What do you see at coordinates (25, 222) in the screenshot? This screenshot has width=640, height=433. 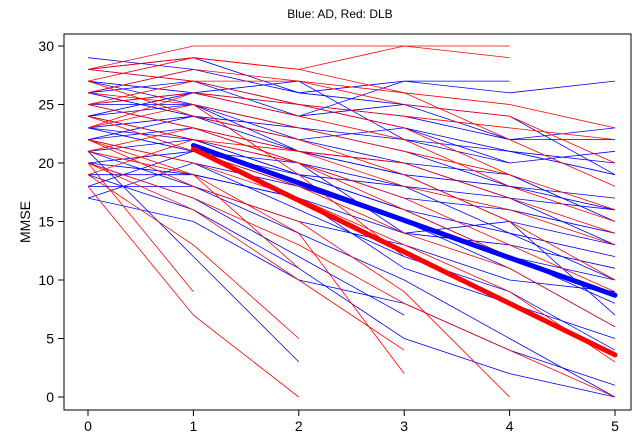 I see `y-axis-label: MMSE` at bounding box center [25, 222].